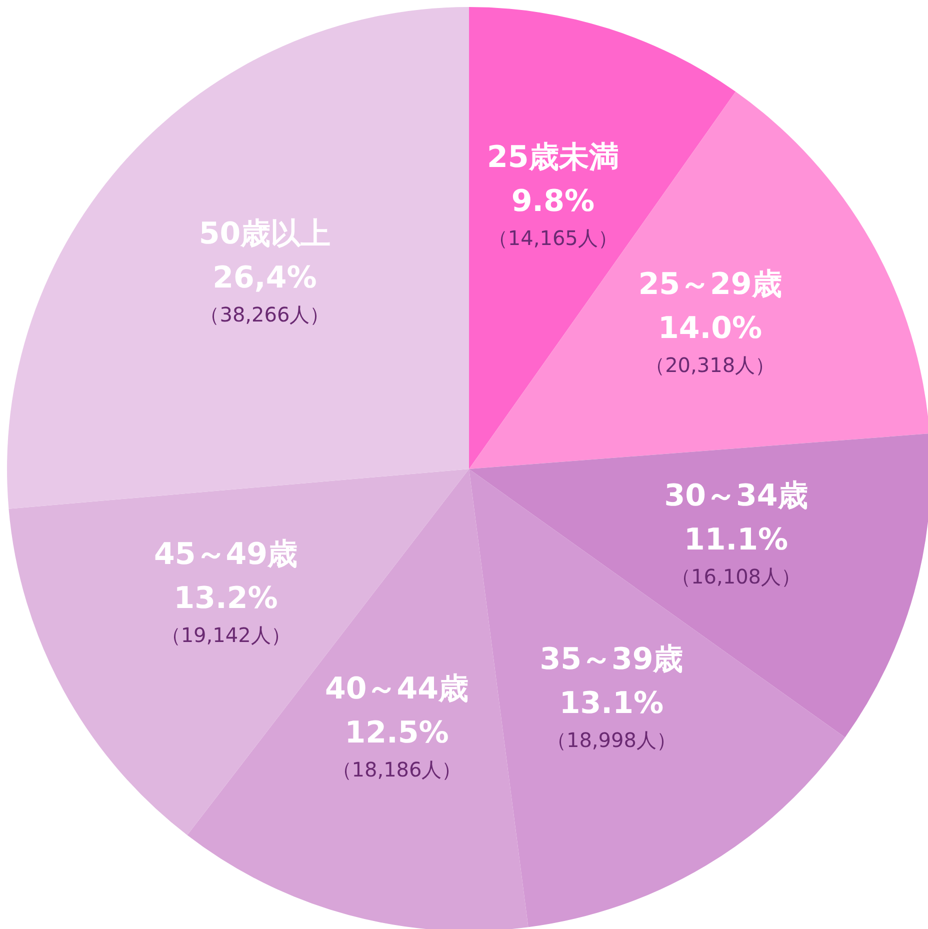 This screenshot has width=928, height=929. What do you see at coordinates (612, 659) in the screenshot?
I see `slice-label: 35～39歳` at bounding box center [612, 659].